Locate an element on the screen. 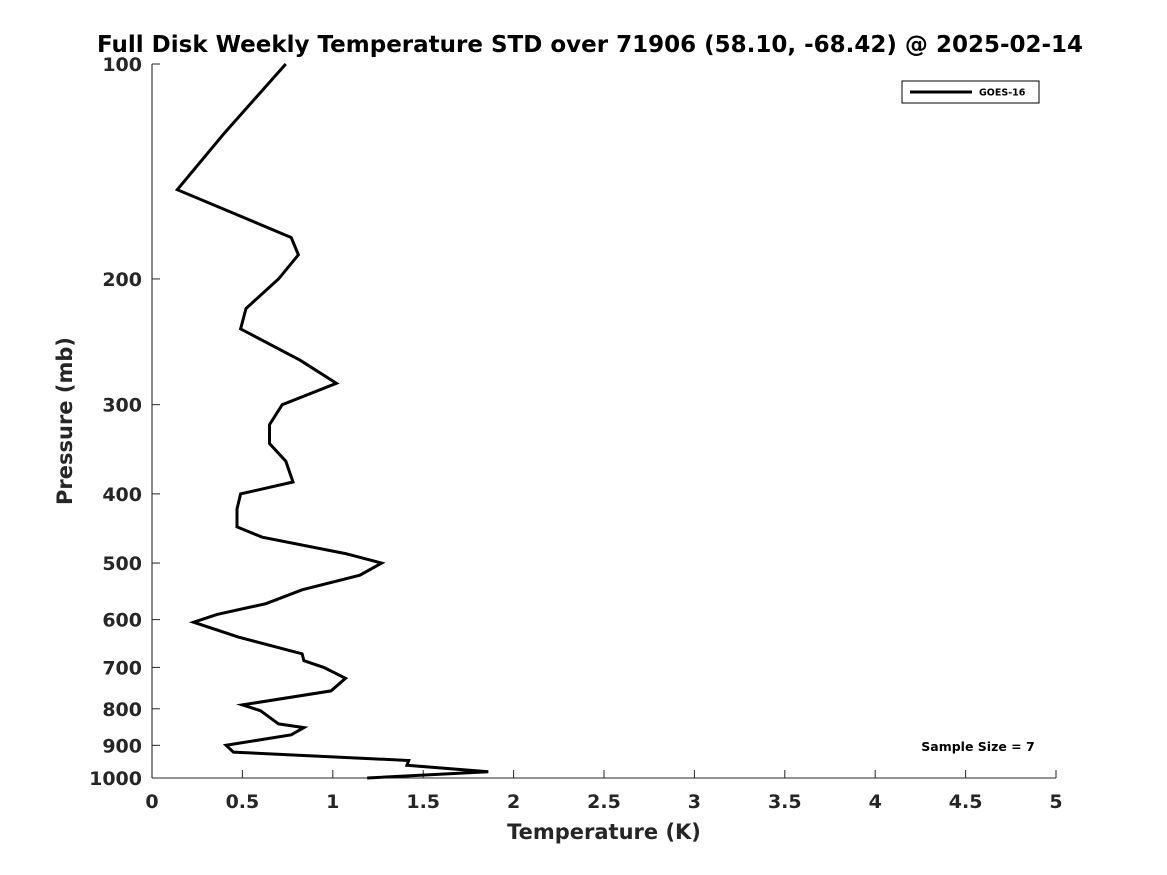 The width and height of the screenshot is (1167, 875). y-tick-label: 300 is located at coordinates (122, 406).